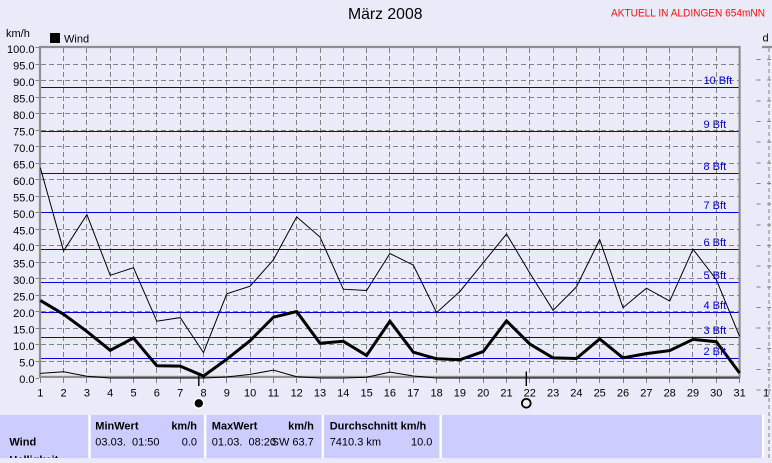  Describe the element at coordinates (23, 149) in the screenshot. I see `svg-text: 70.0` at that location.